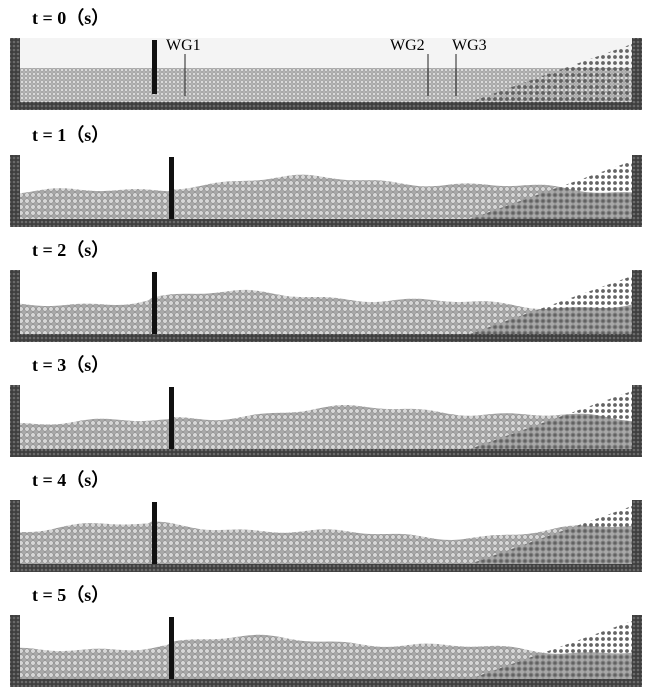 Image resolution: width=651 pixels, height=689 pixels. What do you see at coordinates (326, 59) in the screenshot?
I see `frame-panel-t0: t = 0（s） WG1 WG2 WG3` at bounding box center [326, 59].